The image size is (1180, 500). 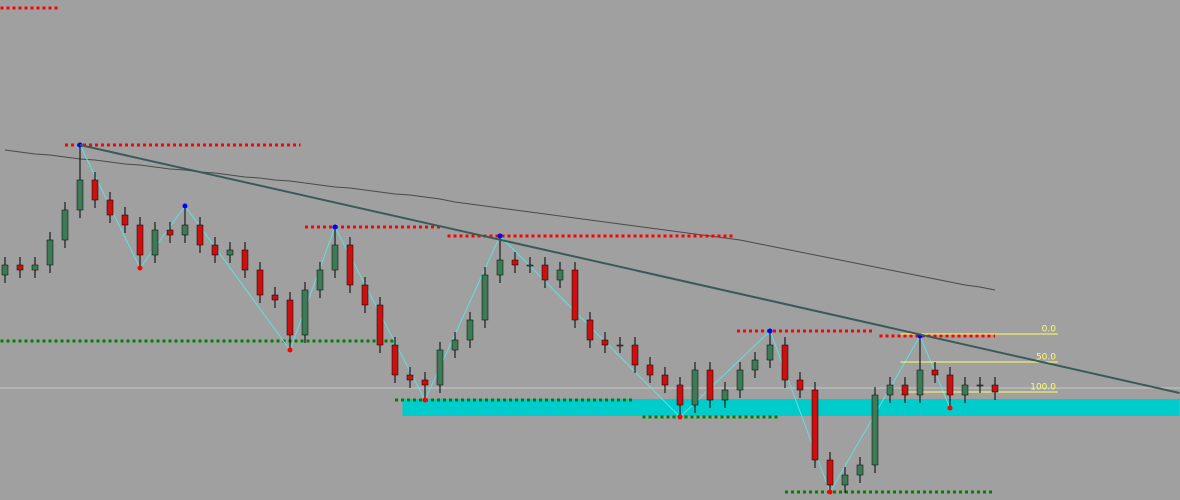 I want to click on fib-label: 50.0, so click(x=1046, y=358).